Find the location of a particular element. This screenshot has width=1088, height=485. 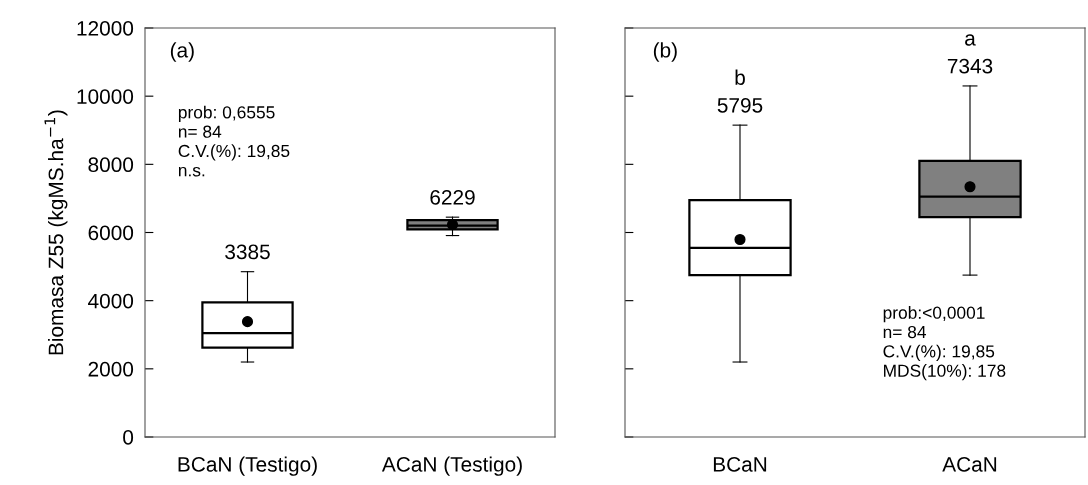

y-tick-label: 8000 is located at coordinates (111, 165).